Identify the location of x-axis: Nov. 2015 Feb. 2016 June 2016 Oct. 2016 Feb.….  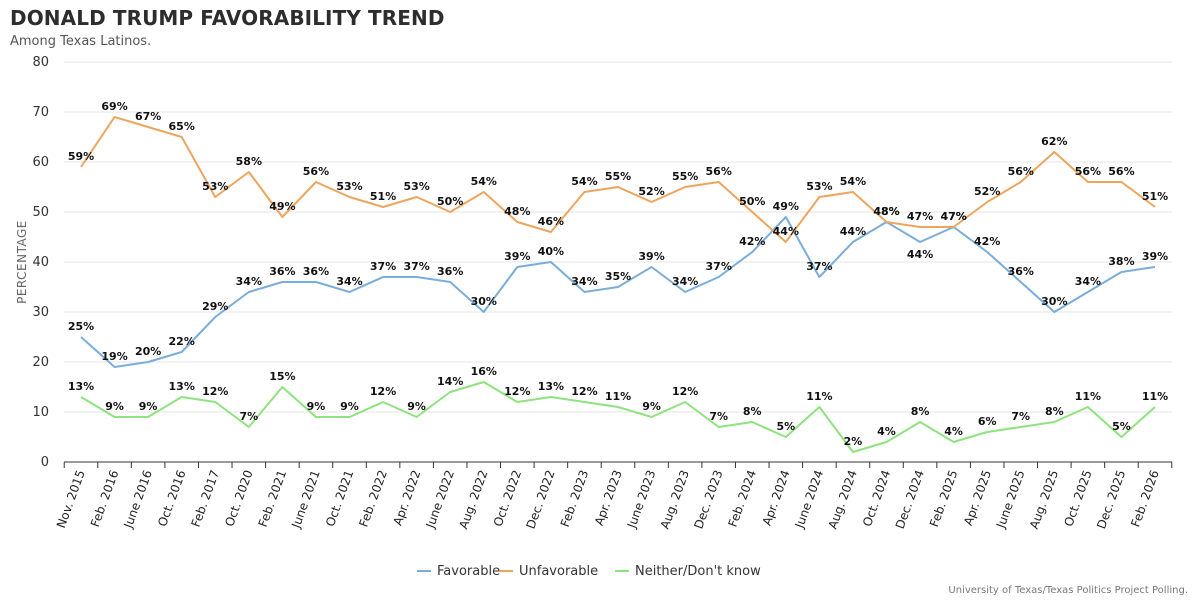
(613, 496).